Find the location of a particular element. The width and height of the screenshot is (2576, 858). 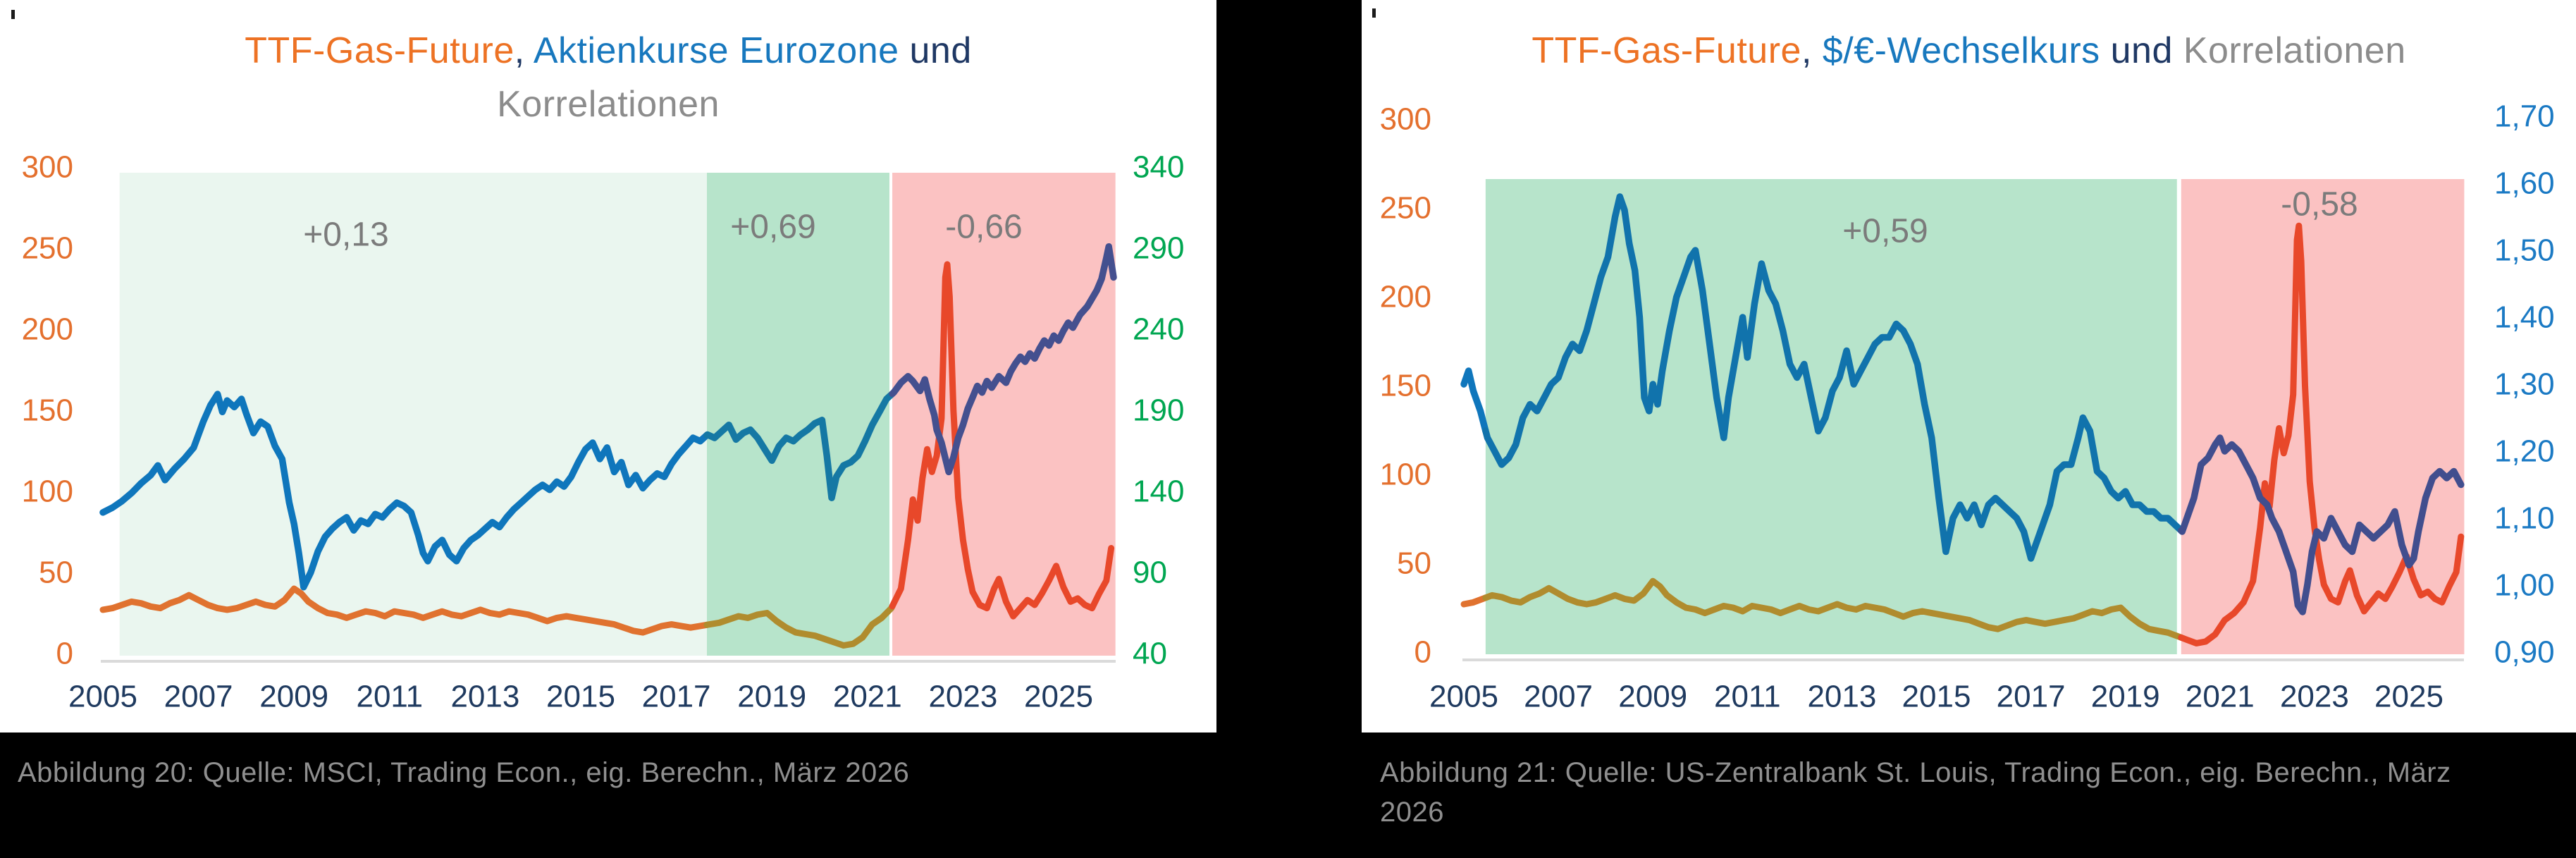

left-chart-title-line2: Korrelationen is located at coordinates (608, 104).